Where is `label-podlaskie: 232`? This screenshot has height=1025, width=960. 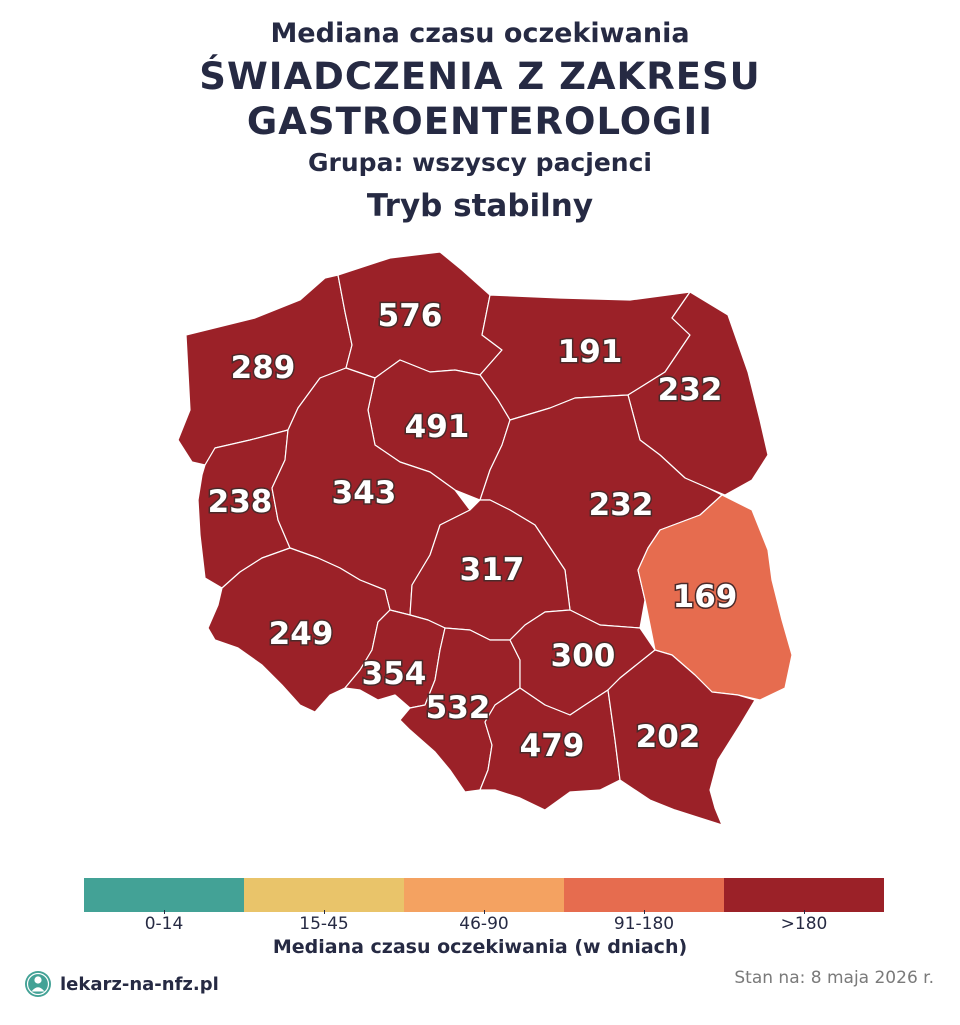 label-podlaskie: 232 is located at coordinates (690, 390).